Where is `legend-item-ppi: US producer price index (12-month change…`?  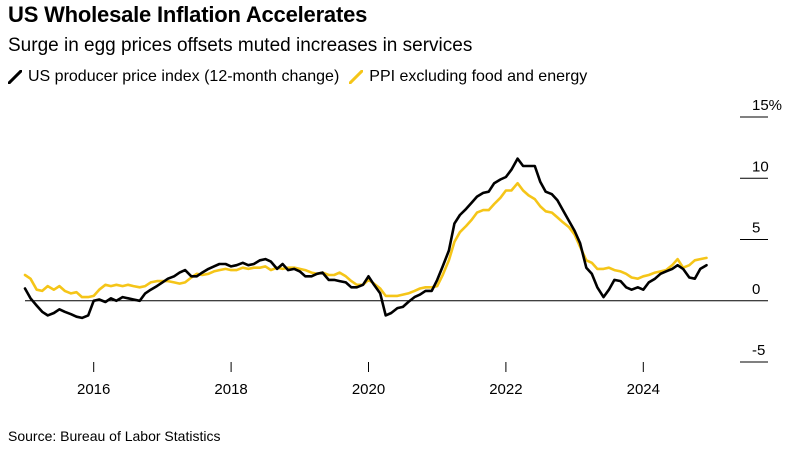
legend-item-ppi: US producer price index (12-month change… is located at coordinates (173, 77).